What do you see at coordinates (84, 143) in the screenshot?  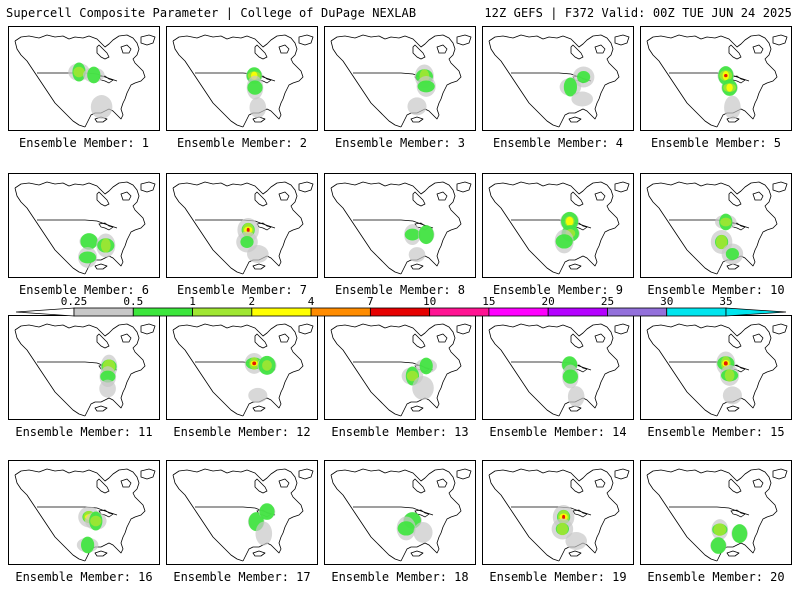 I see `member-caption: Ensemble Member: 1` at bounding box center [84, 143].